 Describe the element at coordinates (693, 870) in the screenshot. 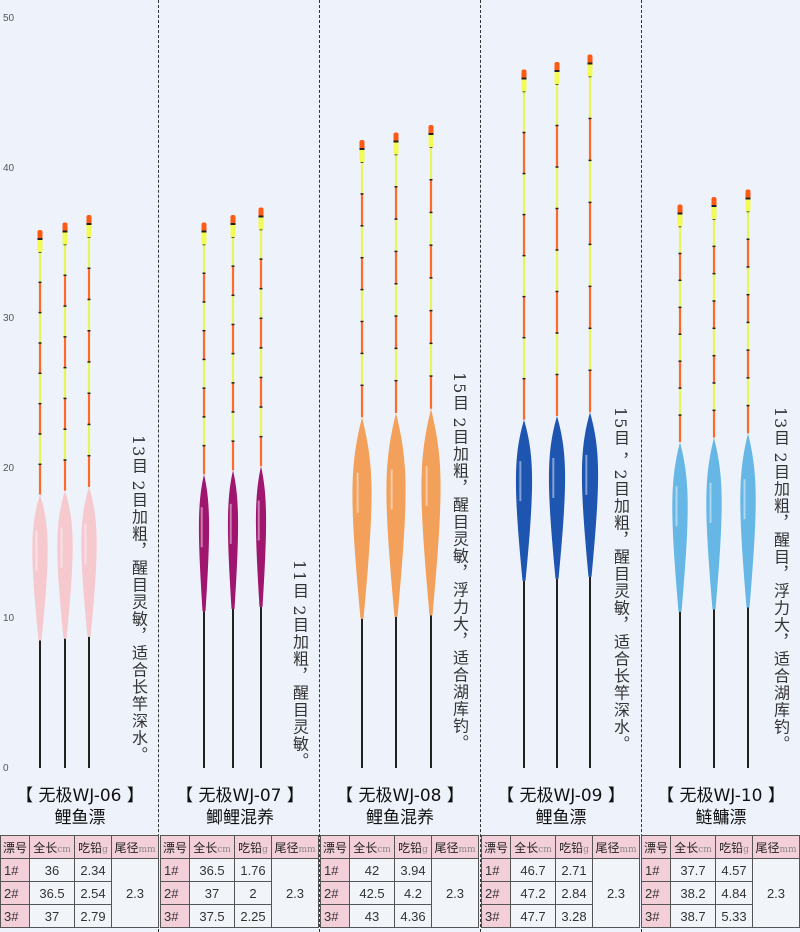

I see `cell-length: 37.7` at that location.